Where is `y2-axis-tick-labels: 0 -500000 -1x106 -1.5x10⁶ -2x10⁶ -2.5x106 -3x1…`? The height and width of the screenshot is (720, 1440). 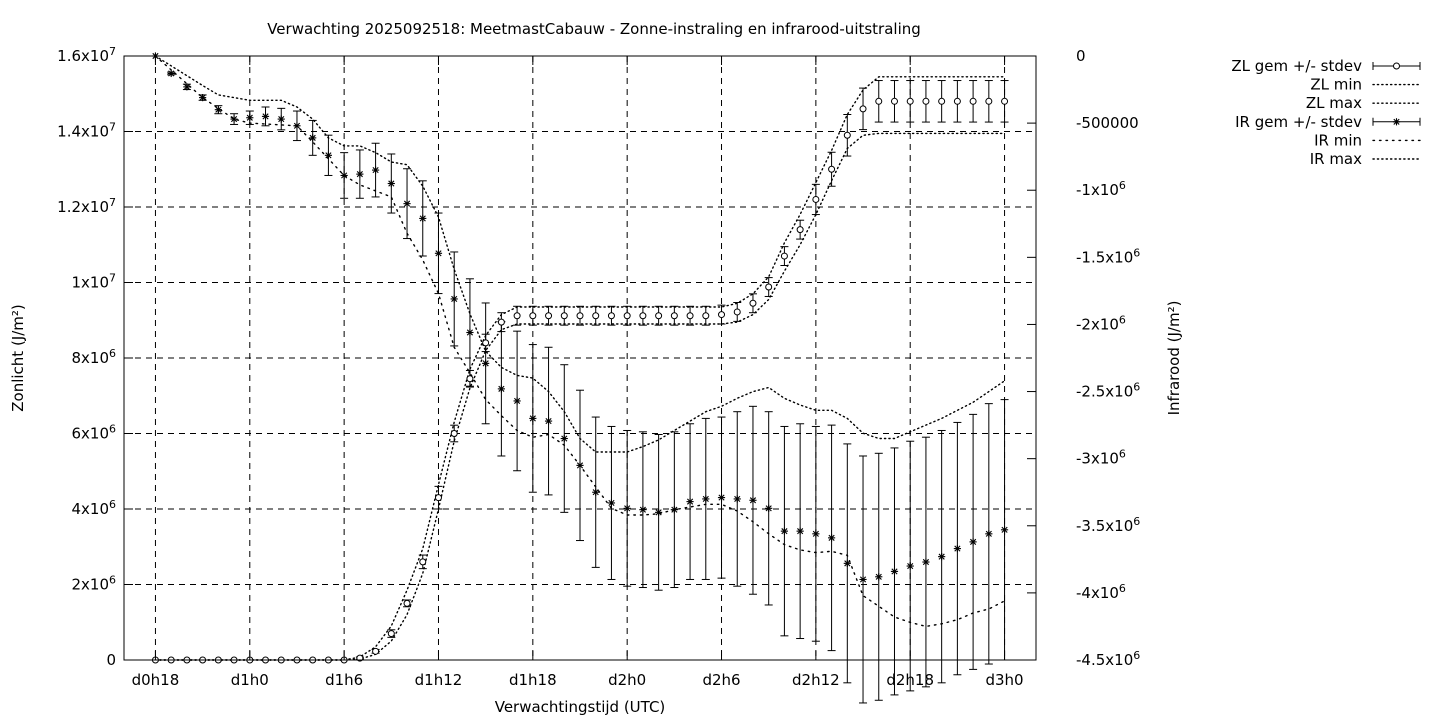 y2-axis-tick-labels: 0 -500000 -1x106 -1.5x10⁶ -2x10⁶ -2.5x106 -3x1… is located at coordinates (1108, 358).